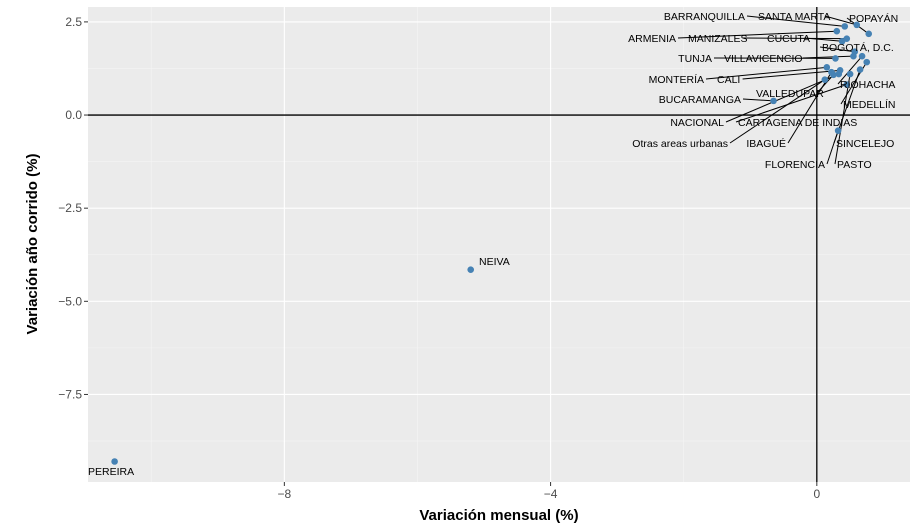  Describe the element at coordinates (111, 472) in the screenshot. I see `point-label: PEREIRA` at that location.